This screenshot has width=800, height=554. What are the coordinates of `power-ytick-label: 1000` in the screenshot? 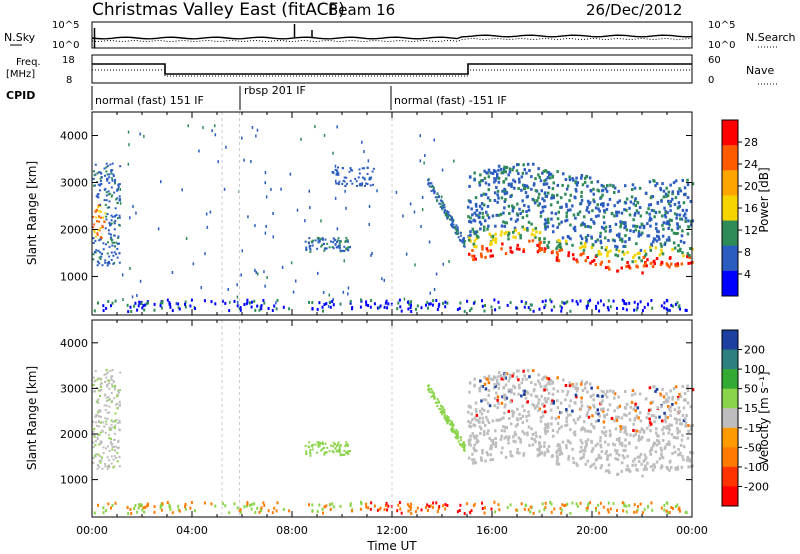 It's located at (74, 276).